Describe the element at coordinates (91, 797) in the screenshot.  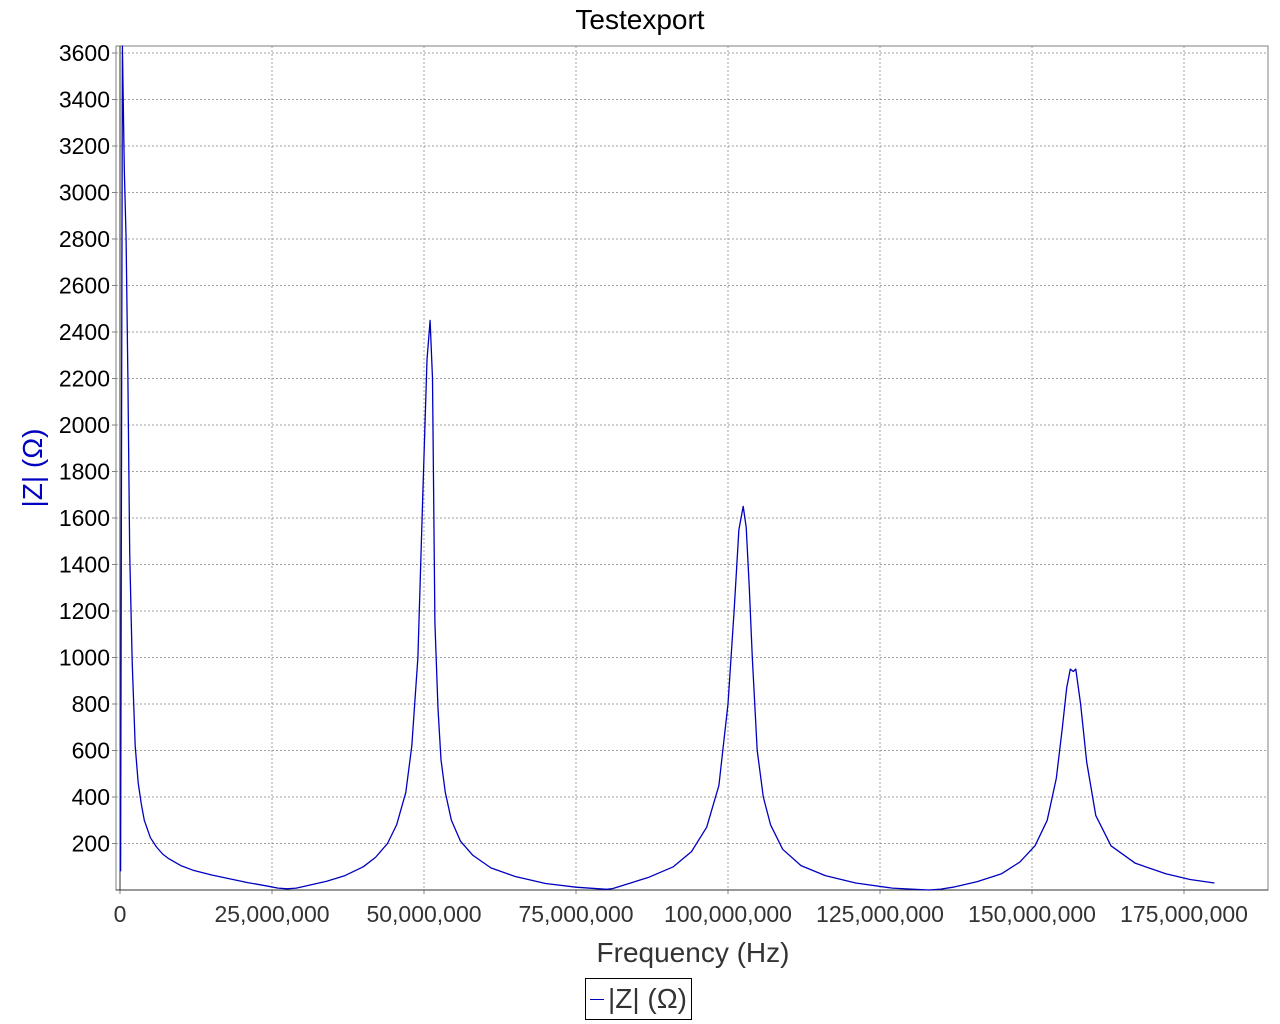
I see `y-tick-label: 400` at that location.